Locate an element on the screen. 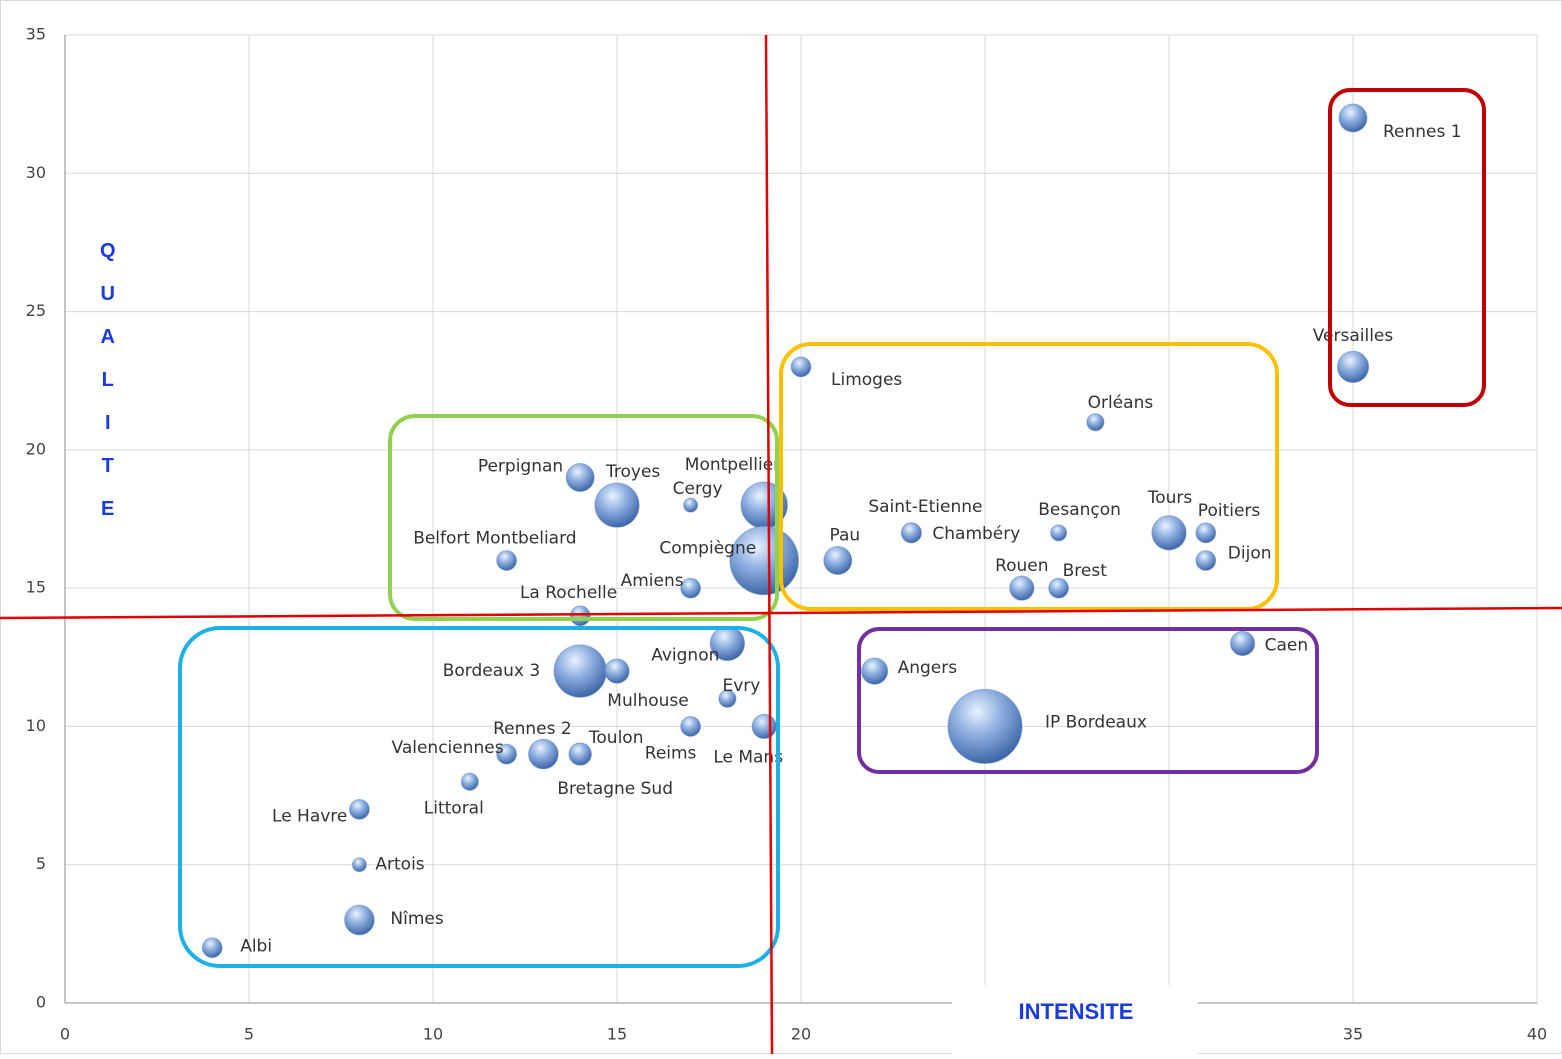 This screenshot has height=1059, width=1562. point-label: Orléans is located at coordinates (1121, 403).